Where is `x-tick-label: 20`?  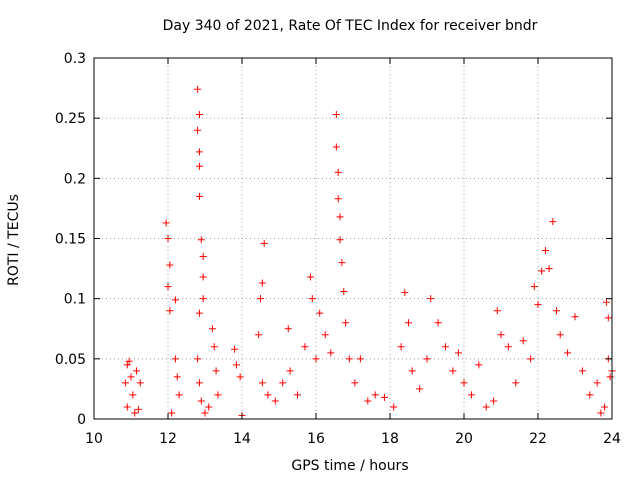
x-tick-label: 20 is located at coordinates (464, 439).